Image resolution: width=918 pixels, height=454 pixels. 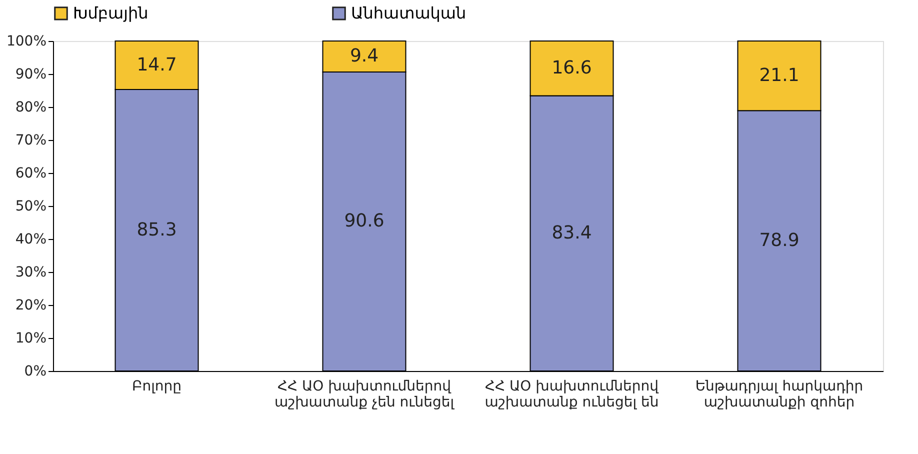 I want to click on y-tick-label: 60%, so click(x=30, y=174).